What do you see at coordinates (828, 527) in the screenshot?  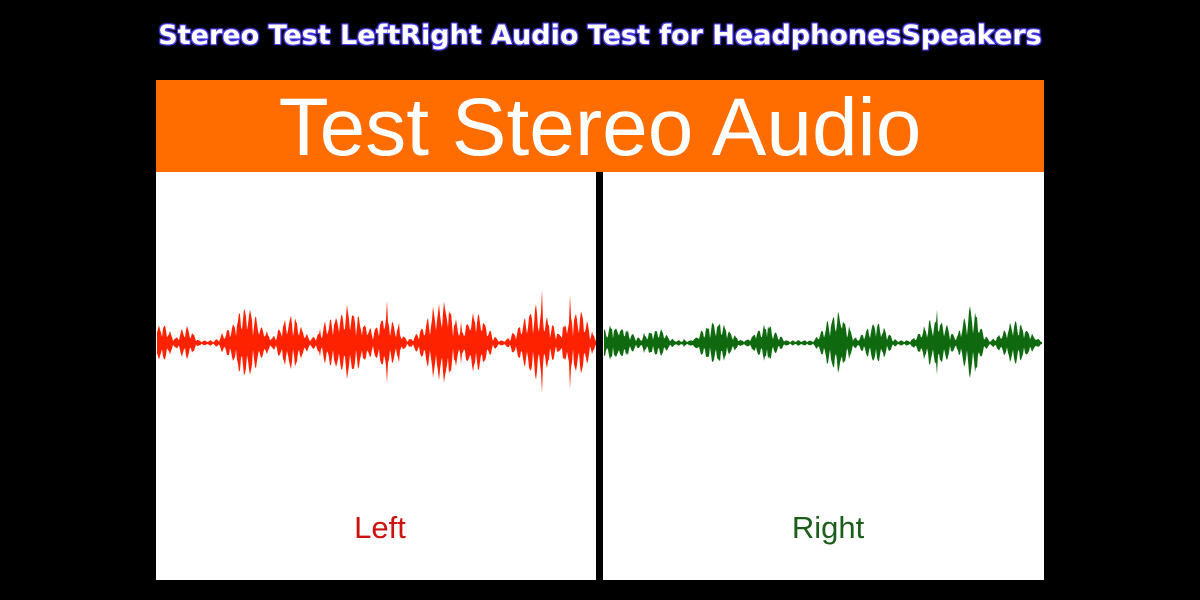 I see `right-channel-label: Right` at bounding box center [828, 527].